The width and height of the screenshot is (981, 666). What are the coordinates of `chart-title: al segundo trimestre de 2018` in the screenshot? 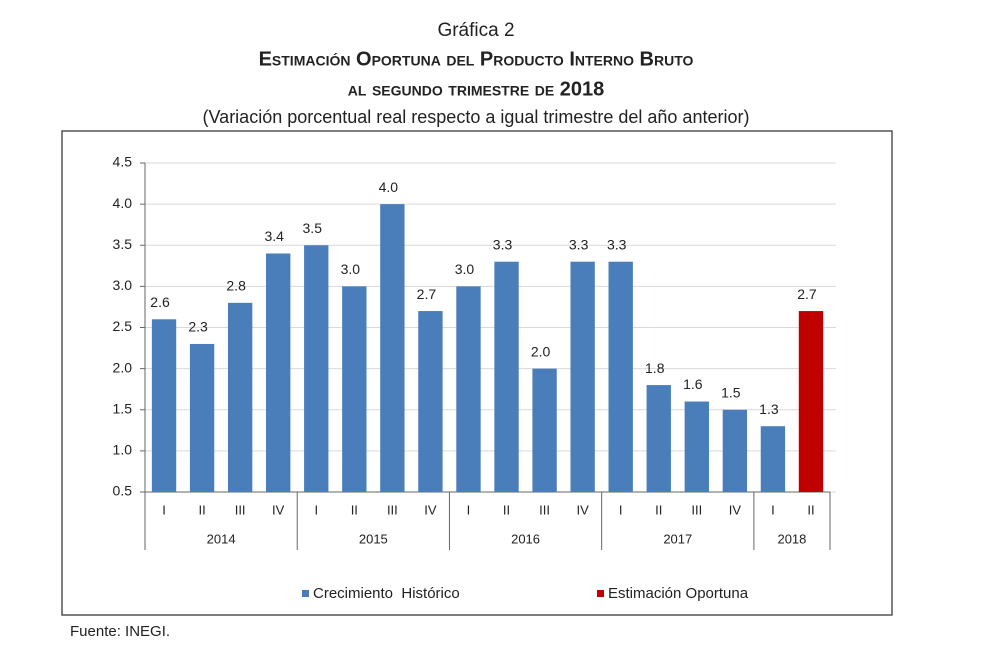 It's located at (476, 89).